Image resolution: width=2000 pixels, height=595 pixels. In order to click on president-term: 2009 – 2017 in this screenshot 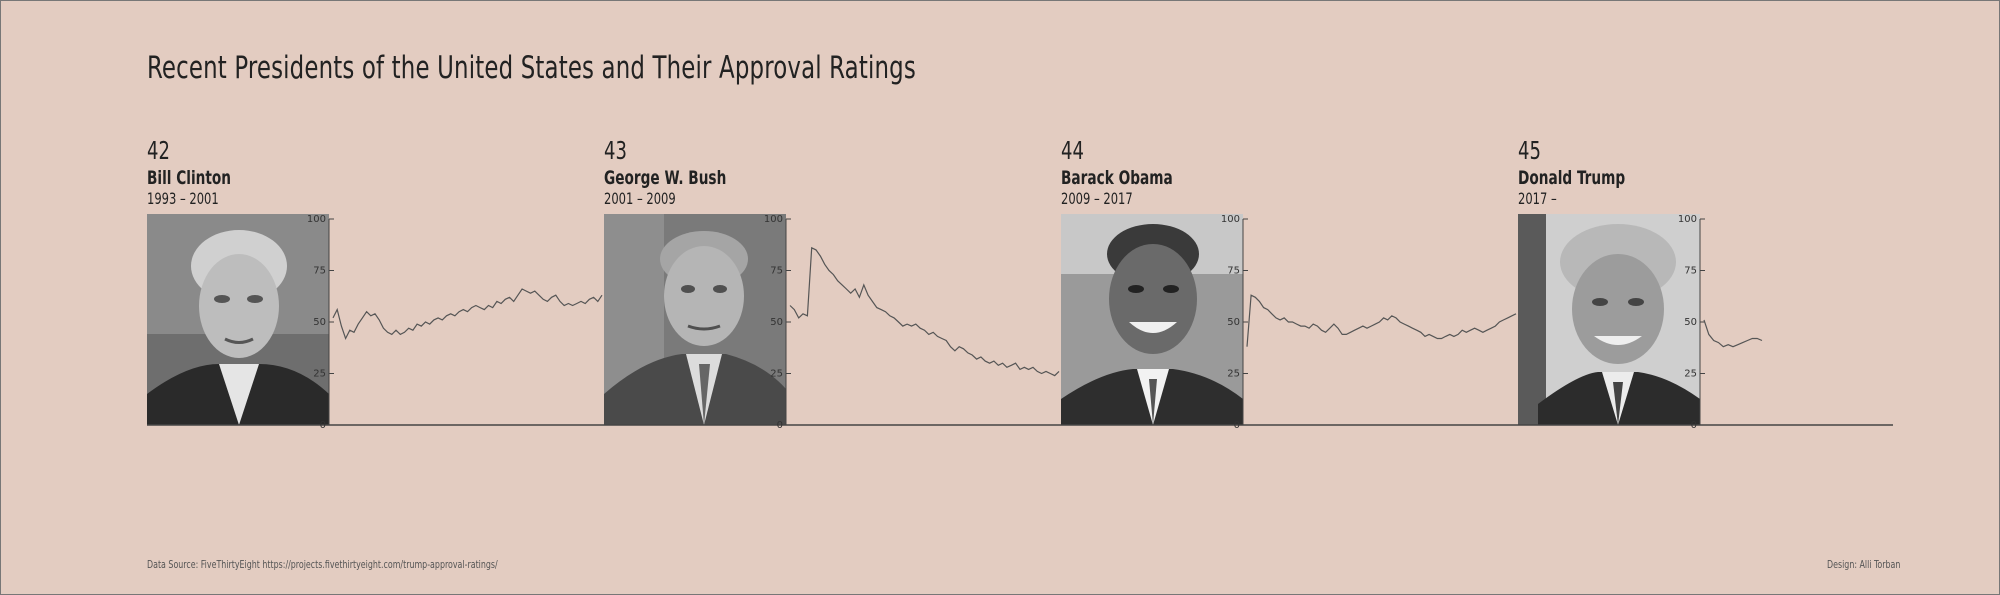, I will do `click(1097, 198)`.